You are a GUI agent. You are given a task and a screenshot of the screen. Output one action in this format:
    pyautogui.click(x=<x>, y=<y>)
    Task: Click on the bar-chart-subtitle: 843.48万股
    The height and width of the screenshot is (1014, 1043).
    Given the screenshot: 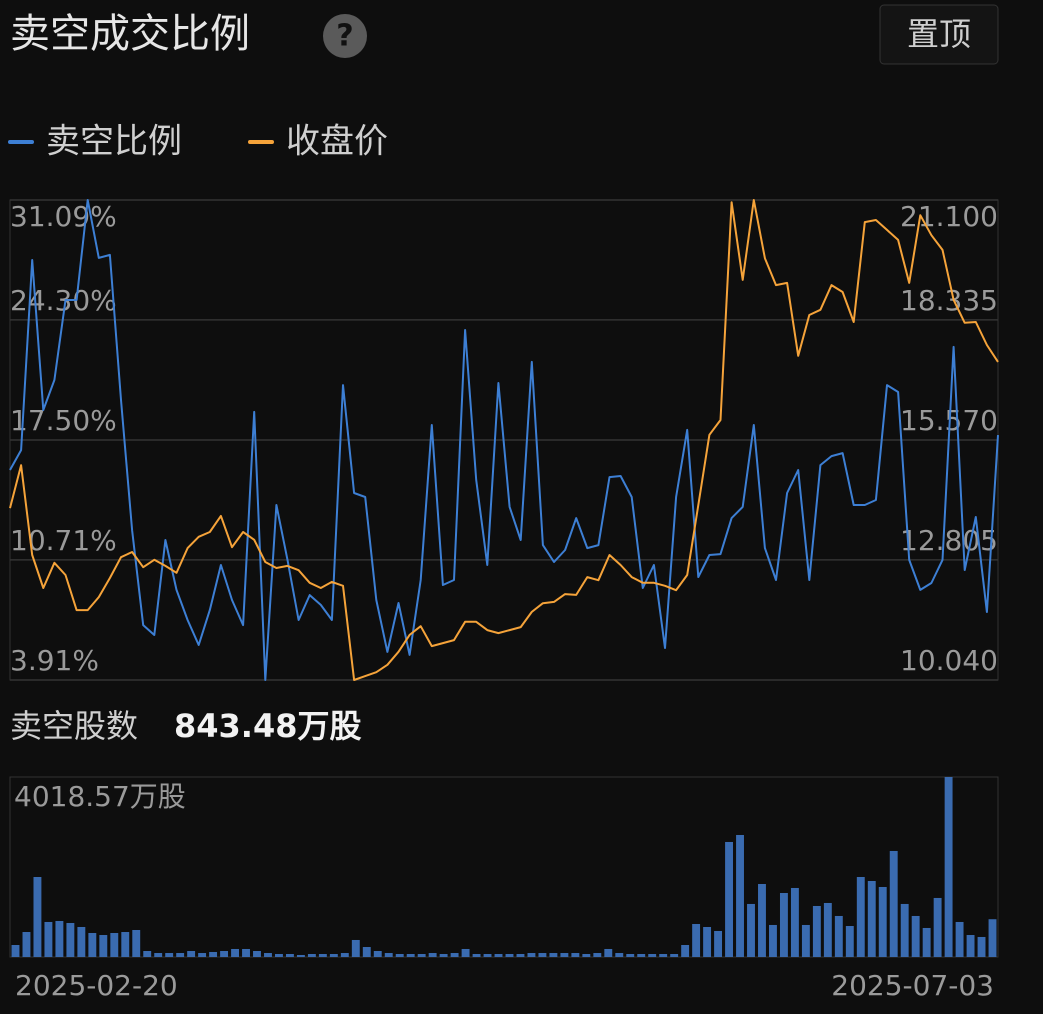 What is the action you would take?
    pyautogui.click(x=268, y=726)
    